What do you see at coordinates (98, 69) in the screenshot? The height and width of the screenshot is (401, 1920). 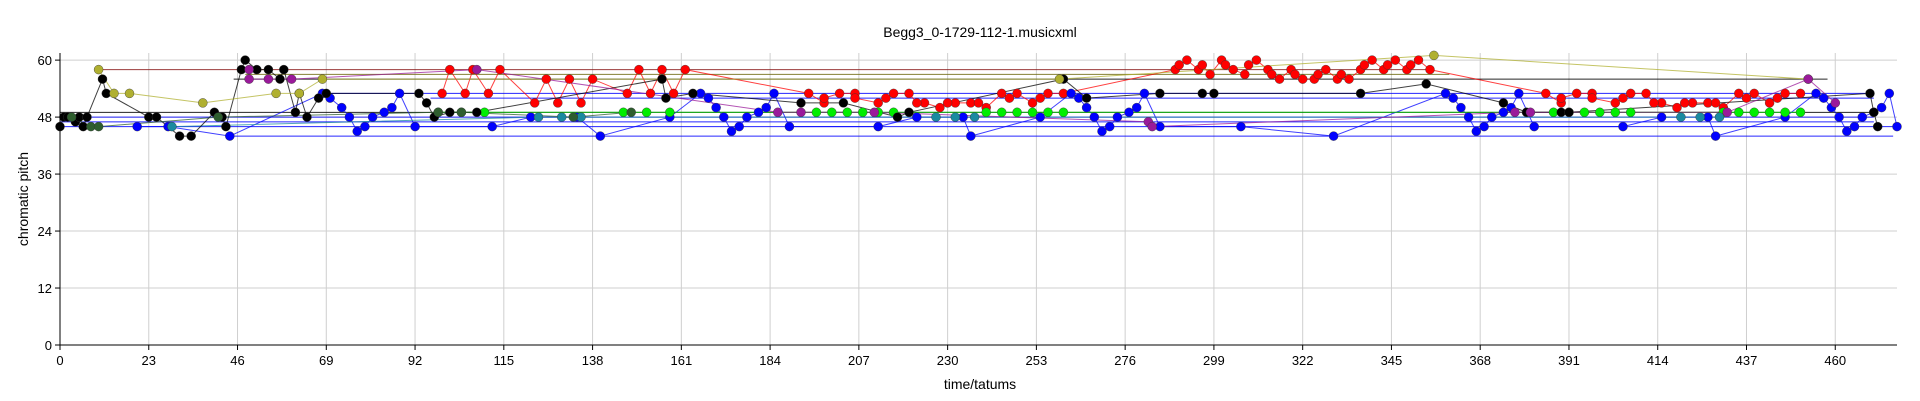 I see `data-point-olive` at bounding box center [98, 69].